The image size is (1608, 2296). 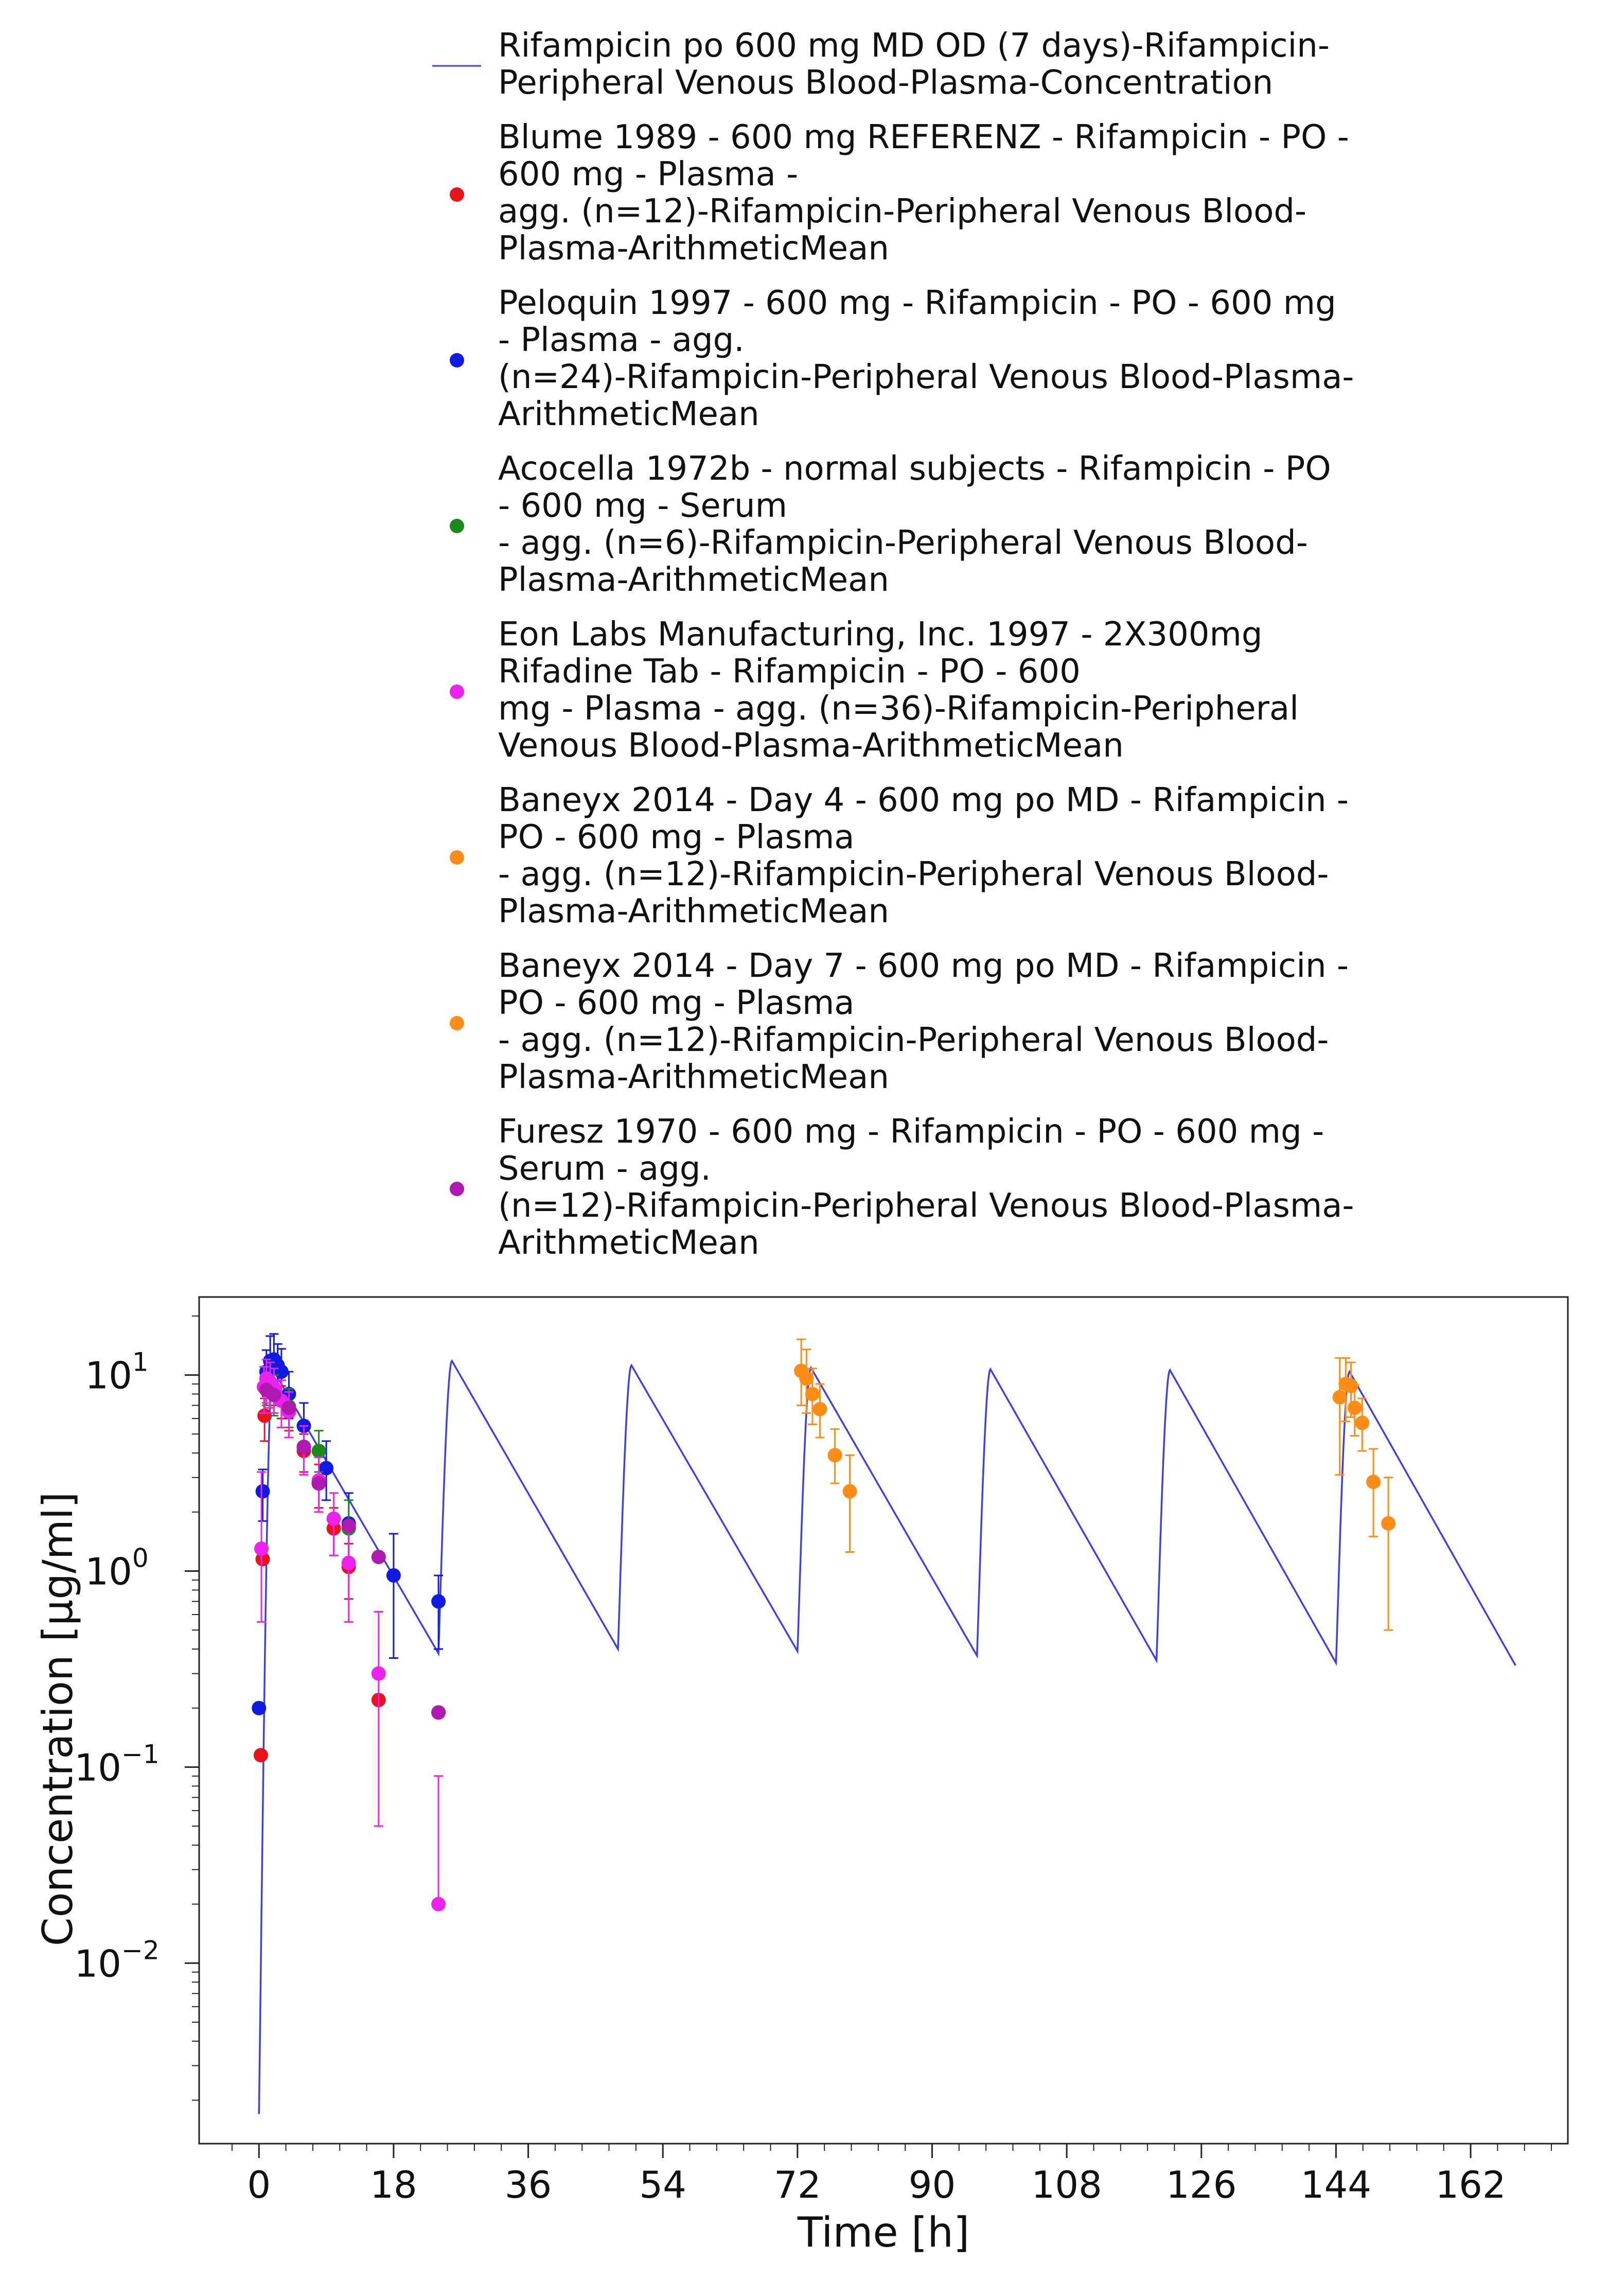 What do you see at coordinates (1201, 2184) in the screenshot?
I see `x-tick-label: 126` at bounding box center [1201, 2184].